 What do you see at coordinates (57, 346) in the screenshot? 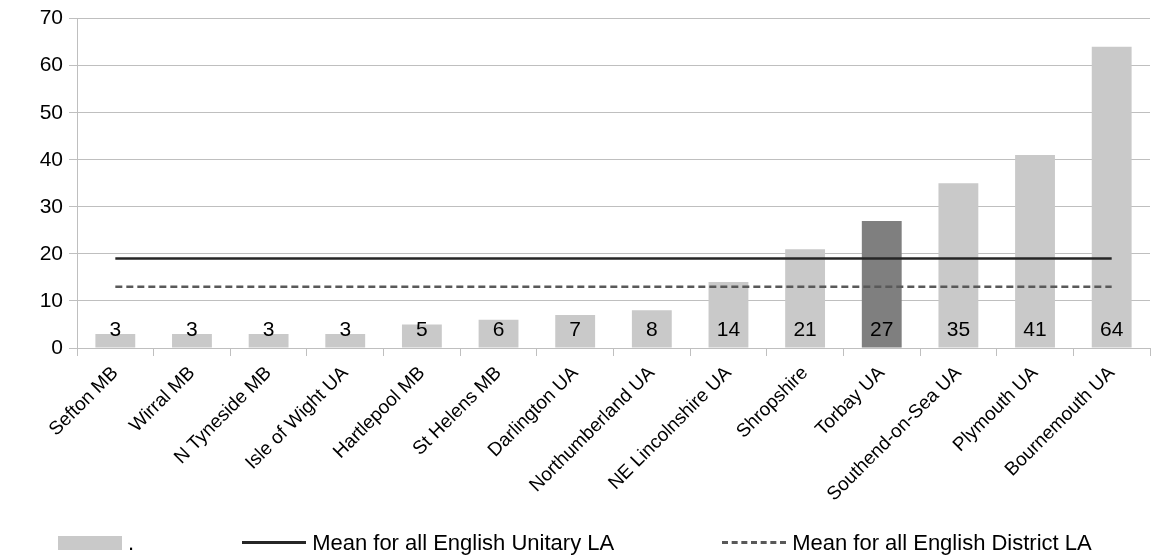
I see `y-tick-label: 0` at bounding box center [57, 346].